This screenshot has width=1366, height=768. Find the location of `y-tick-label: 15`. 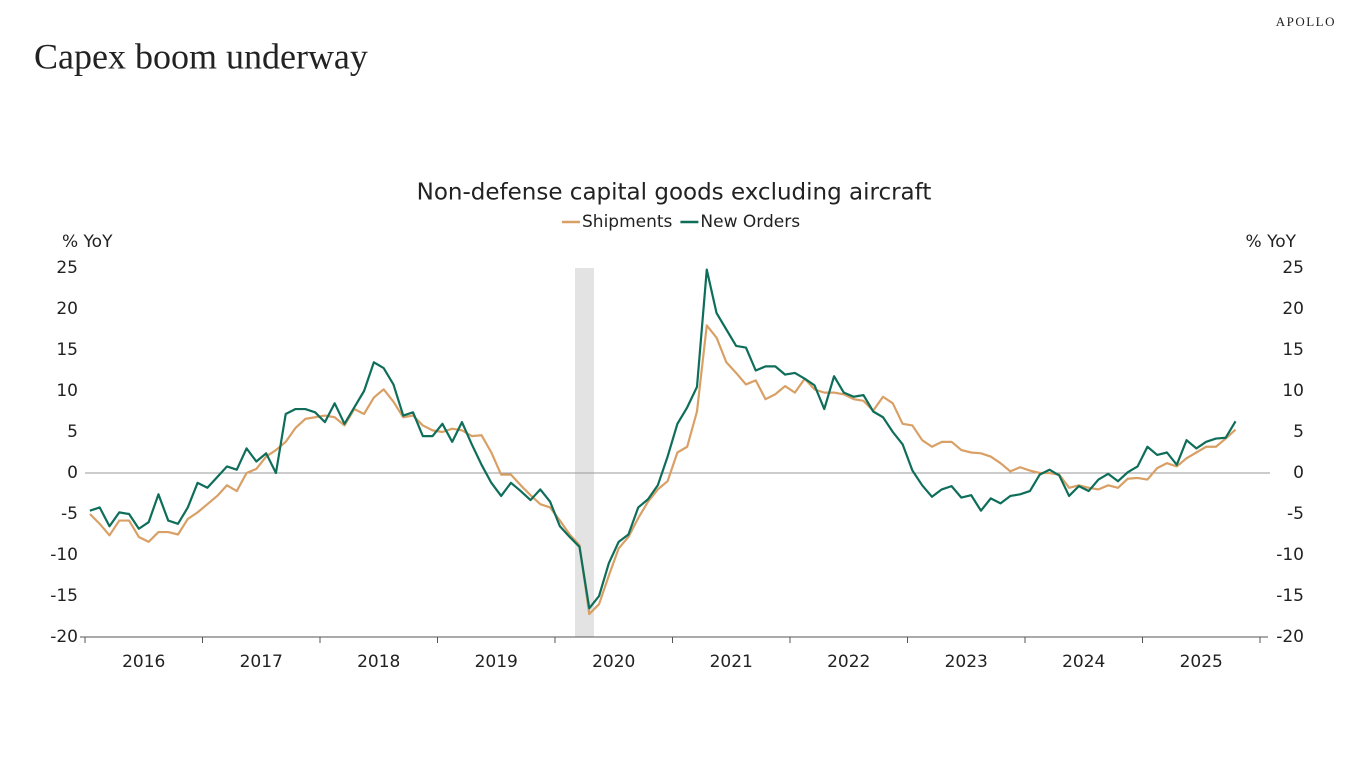

y-tick-label: 15 is located at coordinates (67, 350).